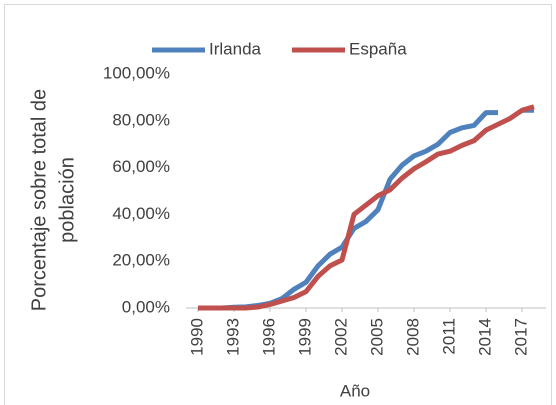 This screenshot has width=556, height=405. I want to click on x-tick-label: 2008, so click(412, 337).